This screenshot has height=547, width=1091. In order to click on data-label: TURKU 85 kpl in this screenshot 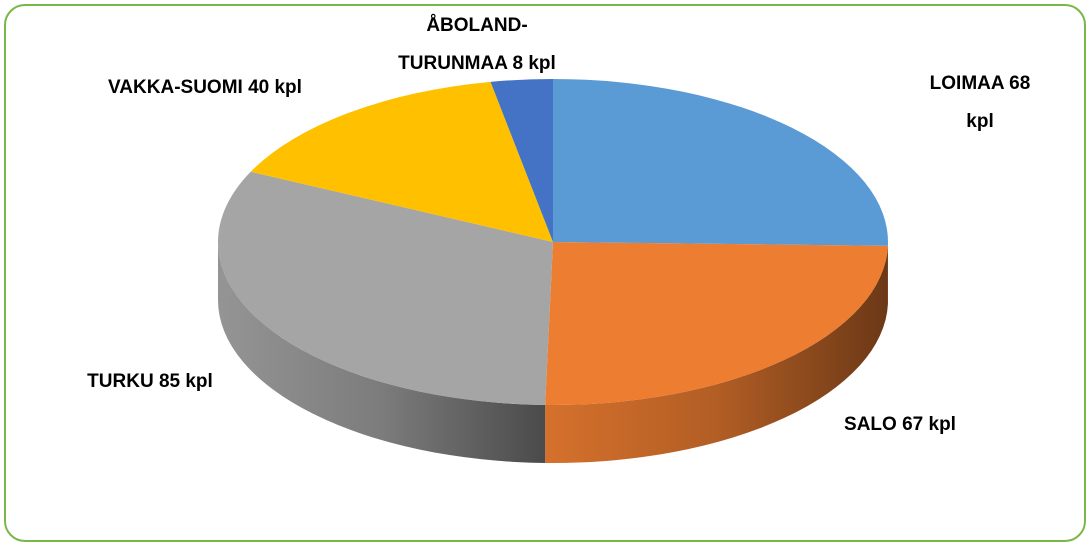, I will do `click(150, 381)`.